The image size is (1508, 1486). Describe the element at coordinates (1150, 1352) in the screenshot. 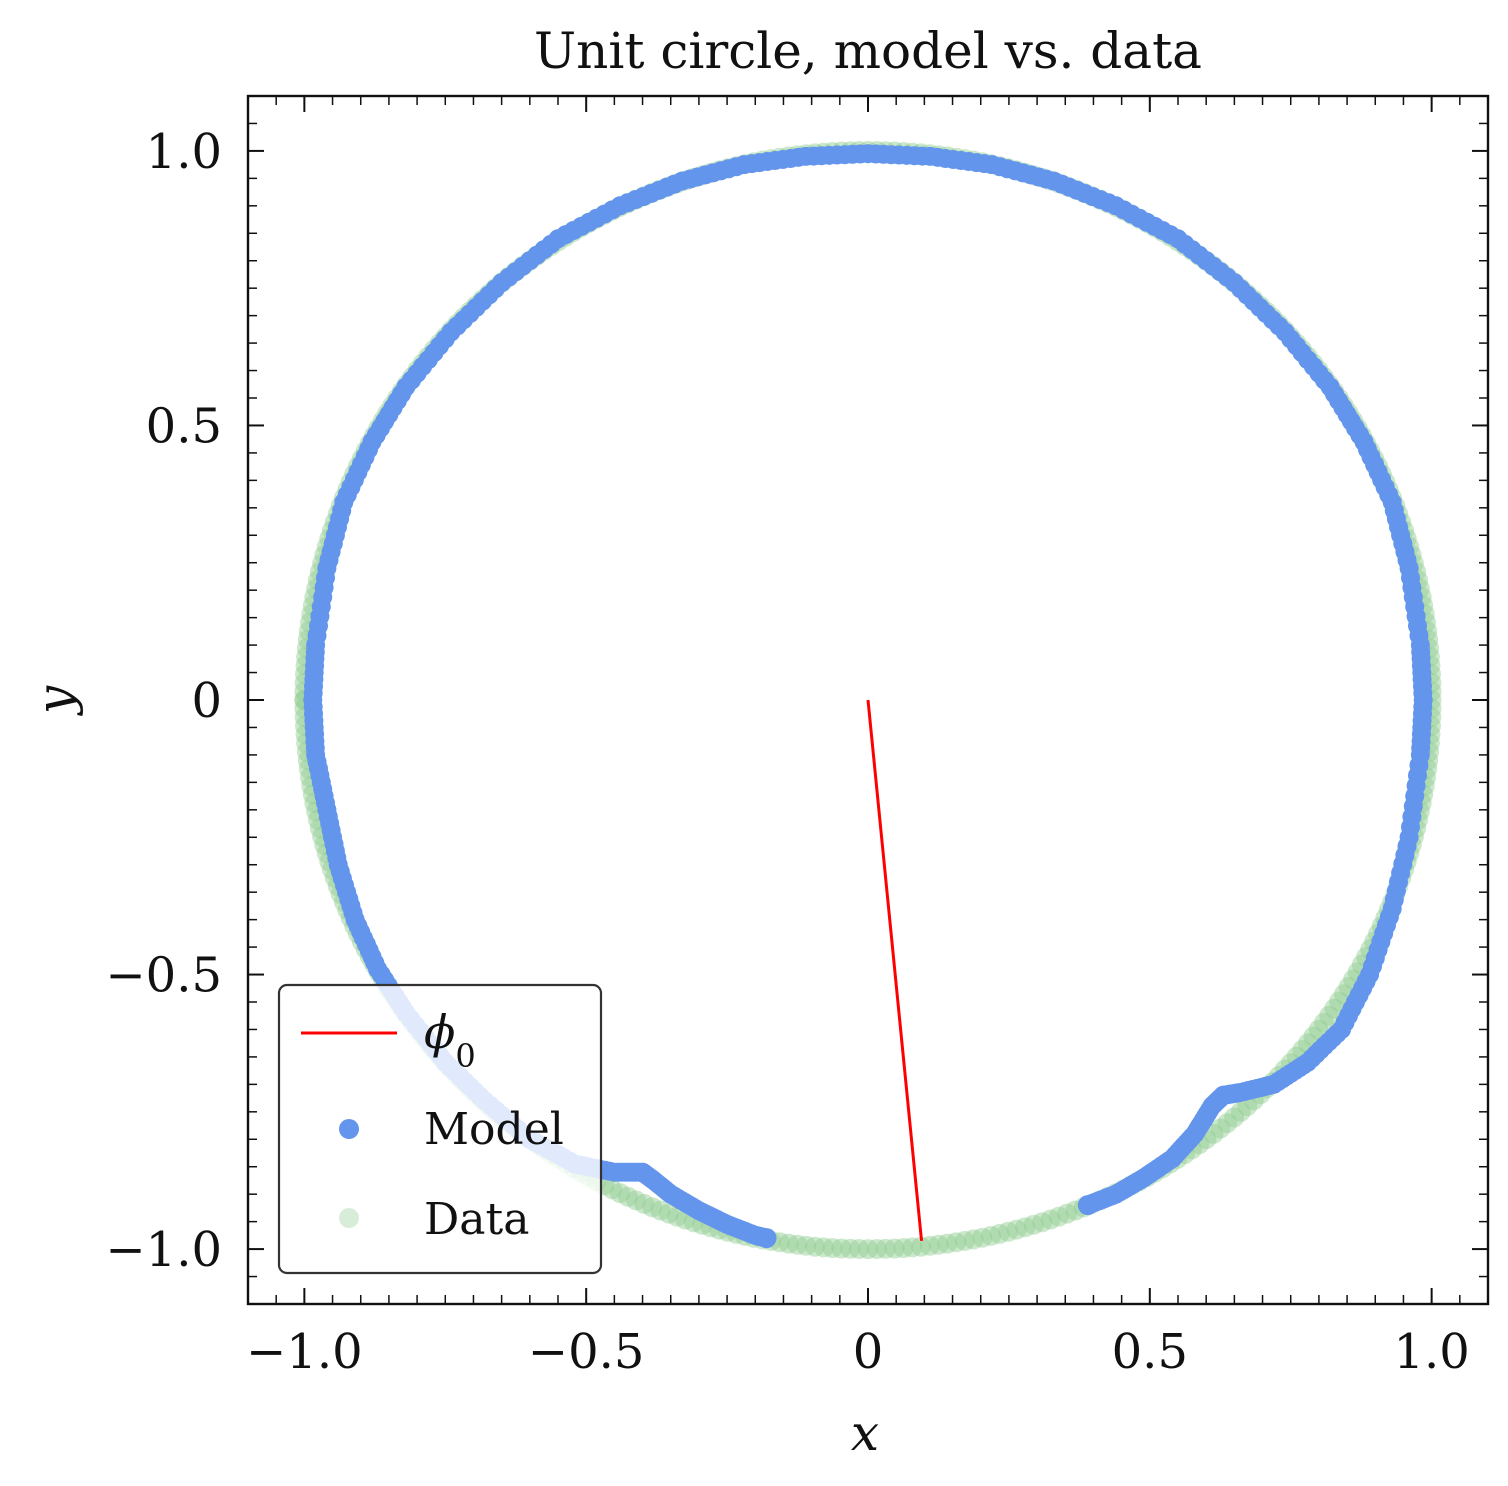

I see `x-tick-label: 0.5` at that location.